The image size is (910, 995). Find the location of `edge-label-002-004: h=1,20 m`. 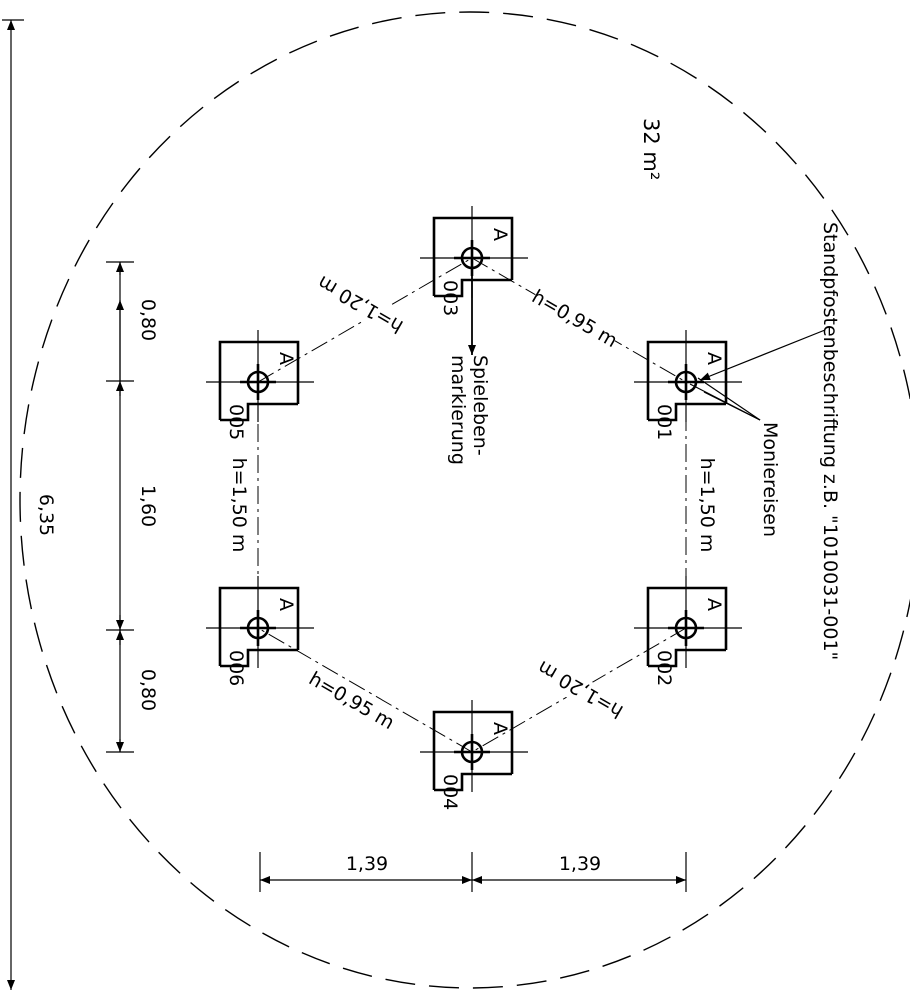

edge-label-002-004: h=1,20 m is located at coordinates (580, 689).